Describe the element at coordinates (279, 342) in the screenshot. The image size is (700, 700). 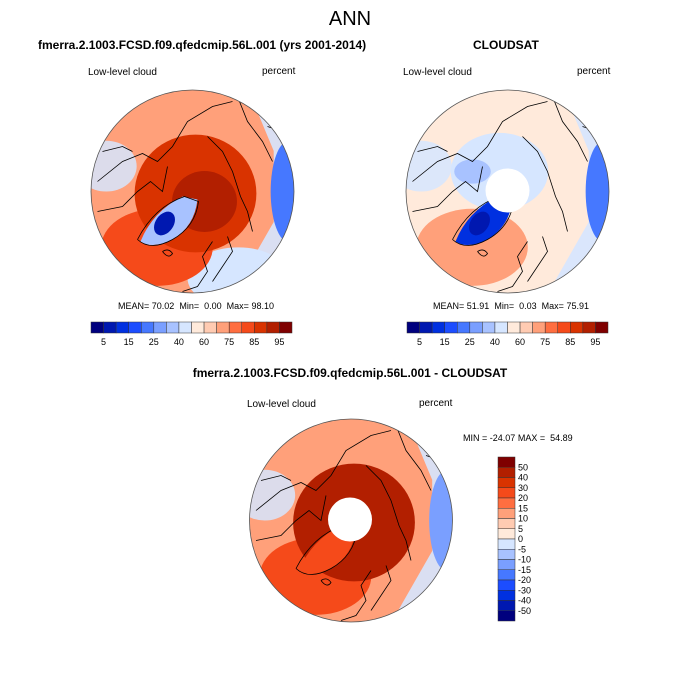
I see `colorbar-tick-label: 95` at that location.